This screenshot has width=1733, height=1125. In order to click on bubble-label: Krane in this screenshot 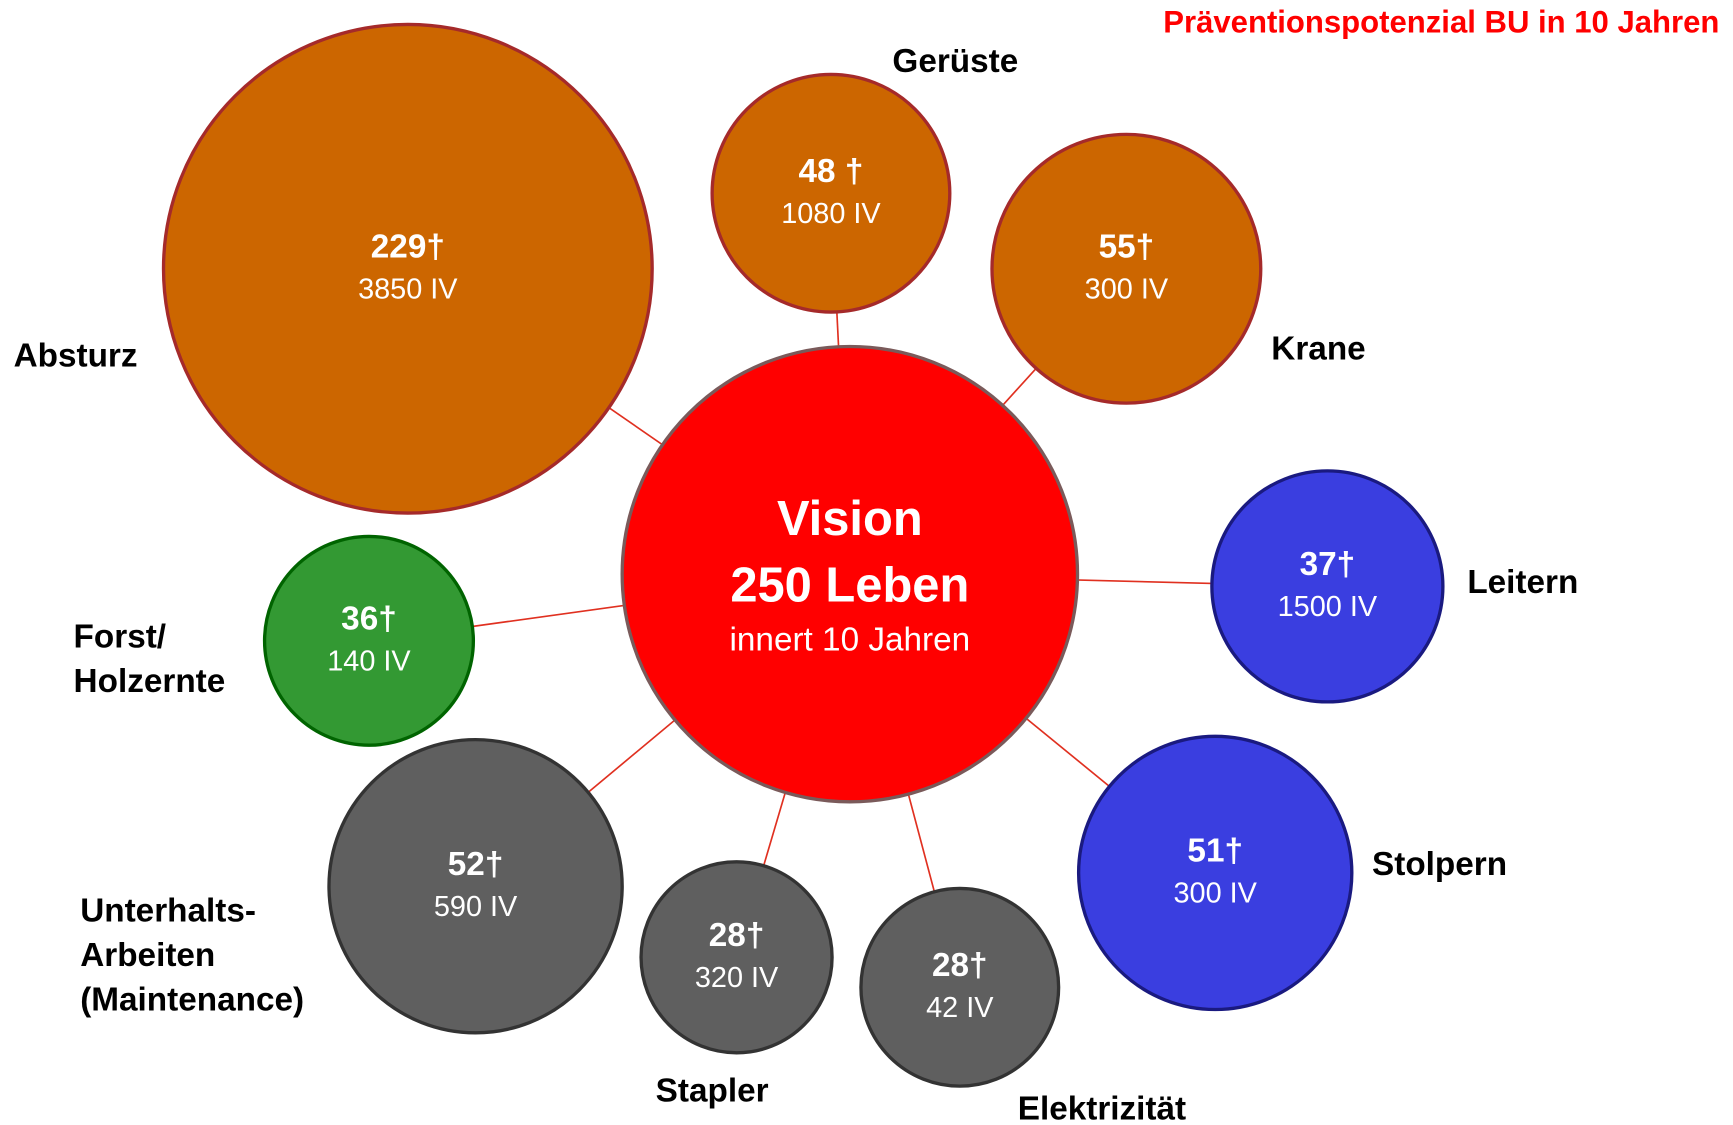, I will do `click(1318, 349)`.